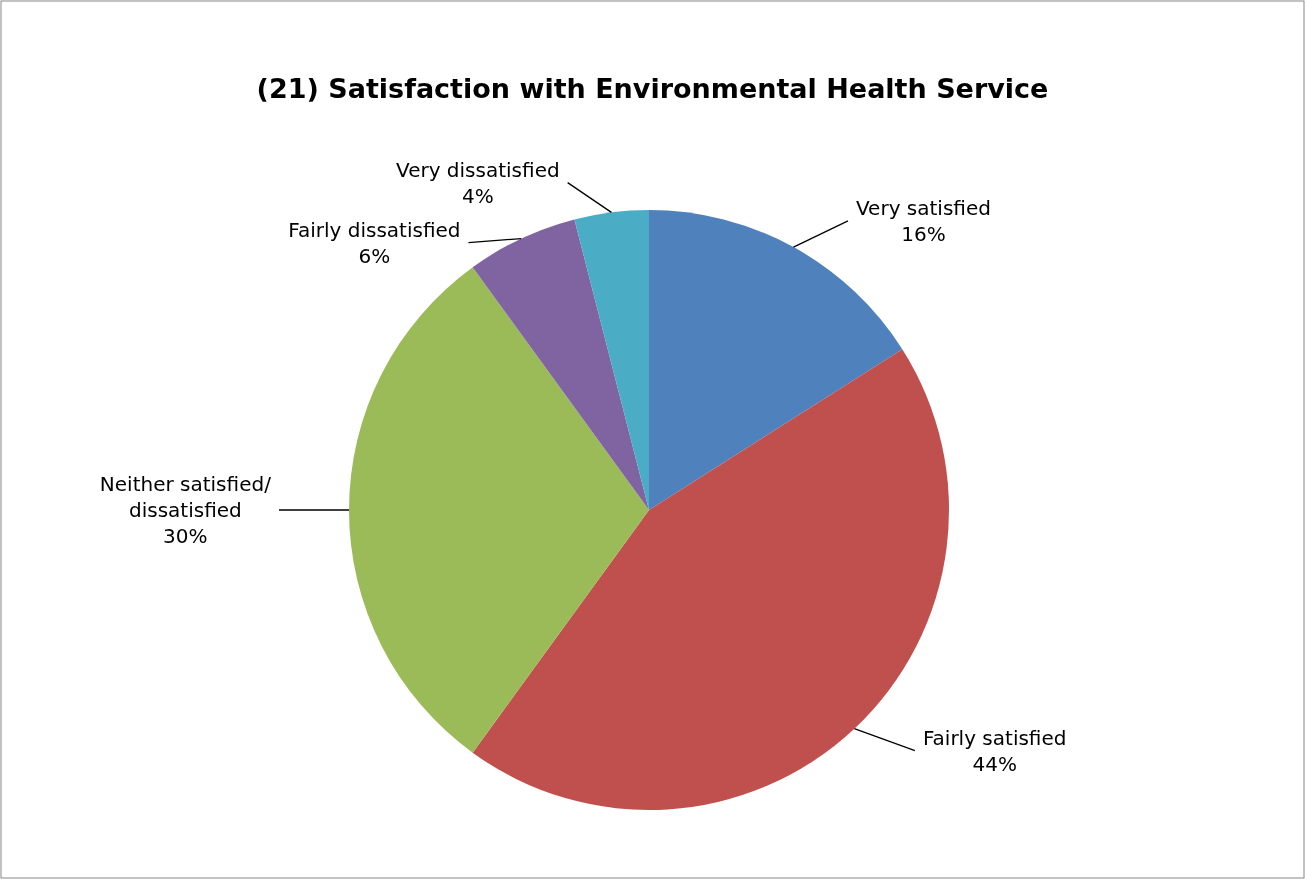 This screenshot has height=879, width=1305. What do you see at coordinates (185, 497) in the screenshot?
I see `slice-label: Neither satisfied/dissatisfied` at bounding box center [185, 497].